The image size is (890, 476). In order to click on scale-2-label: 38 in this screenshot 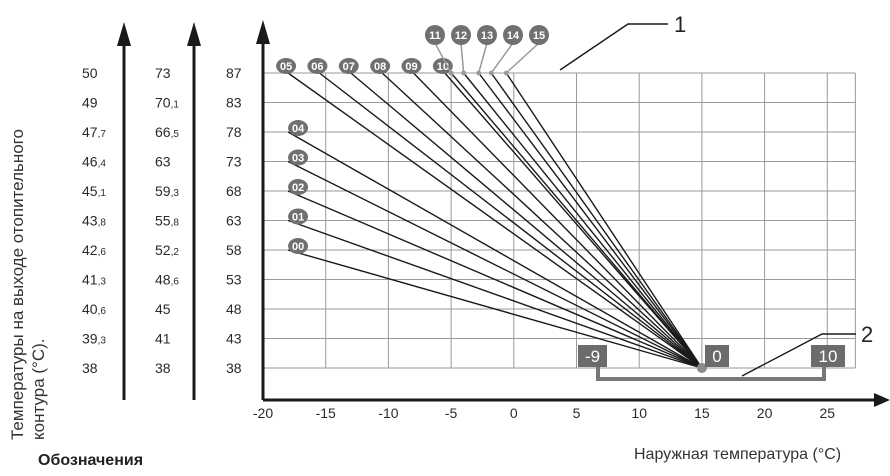, I will do `click(163, 368)`.